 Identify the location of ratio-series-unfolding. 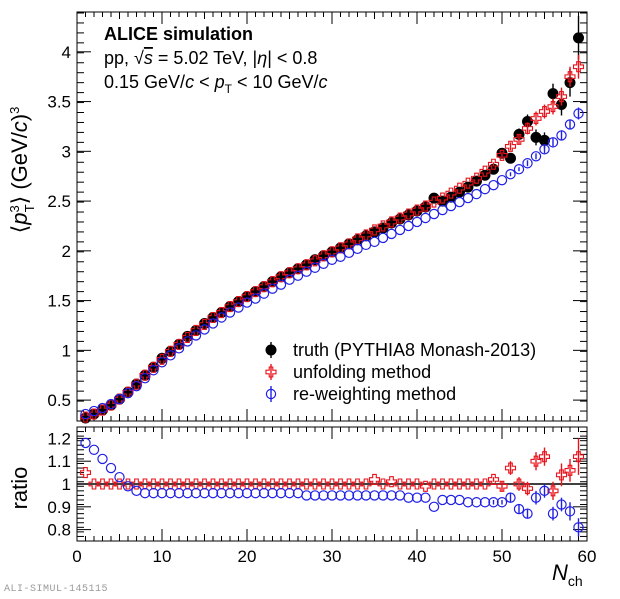
(332, 469).